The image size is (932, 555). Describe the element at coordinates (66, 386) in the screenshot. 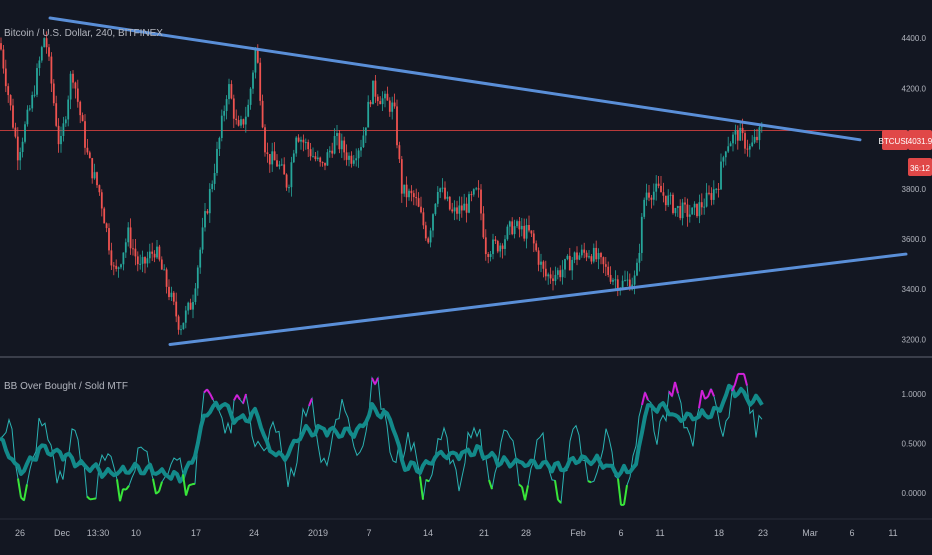

I see `indicator-title: BB Over Bought / Sold MTF` at that location.